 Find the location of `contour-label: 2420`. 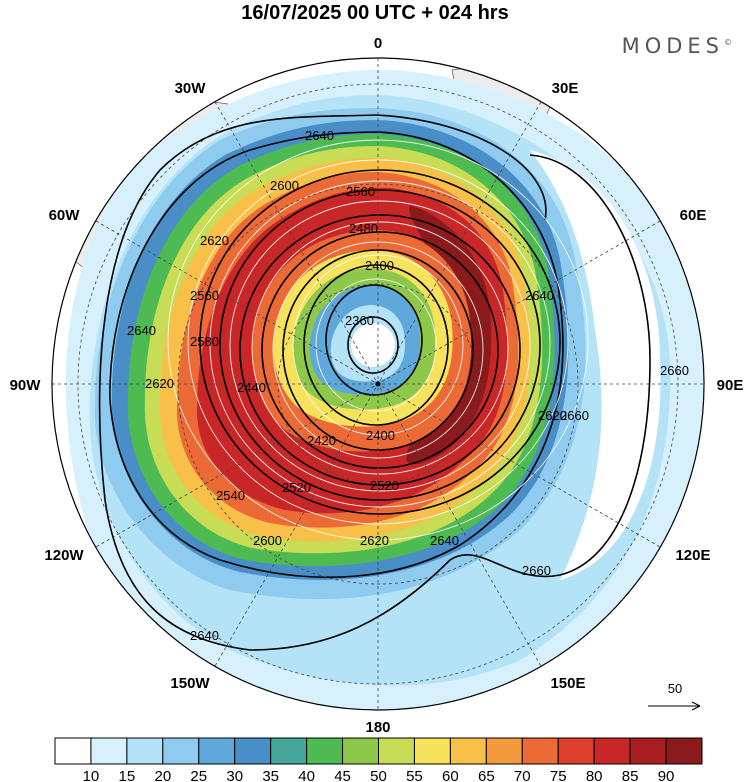

contour-label: 2420 is located at coordinates (321, 440).